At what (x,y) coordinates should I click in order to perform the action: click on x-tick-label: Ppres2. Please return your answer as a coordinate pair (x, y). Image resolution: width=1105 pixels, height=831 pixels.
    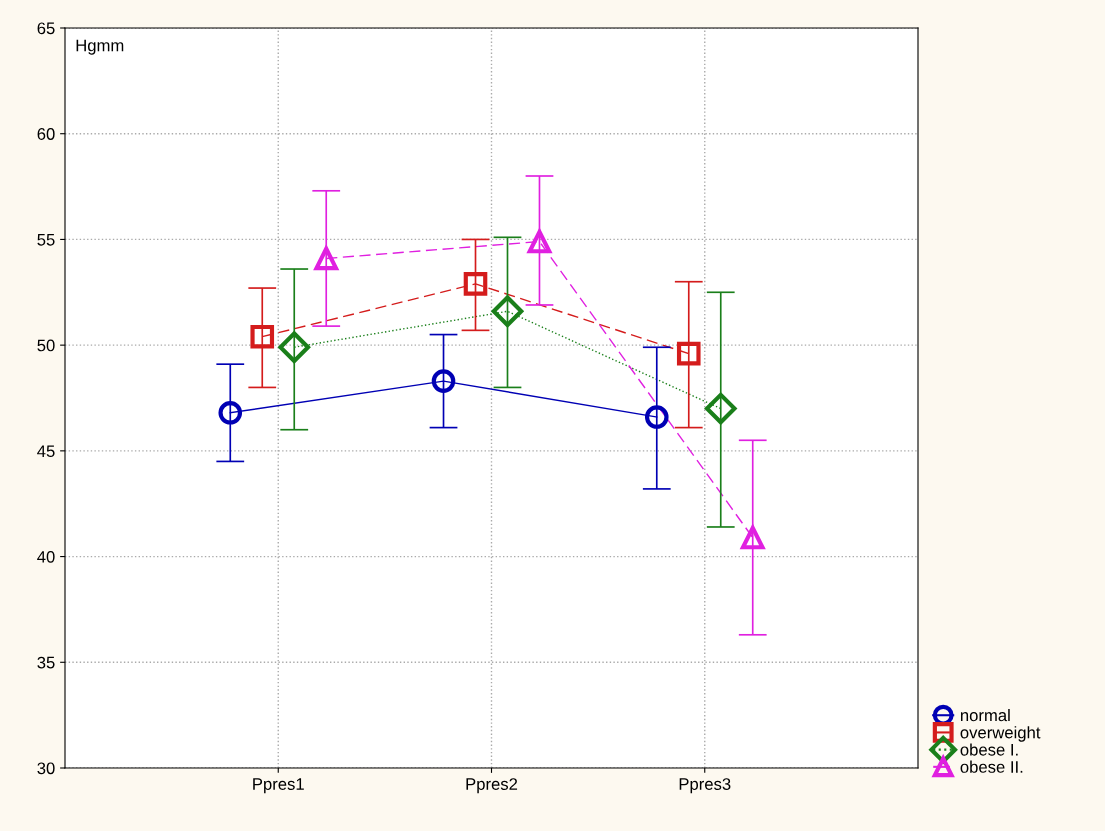
    Looking at the image, I should click on (492, 786).